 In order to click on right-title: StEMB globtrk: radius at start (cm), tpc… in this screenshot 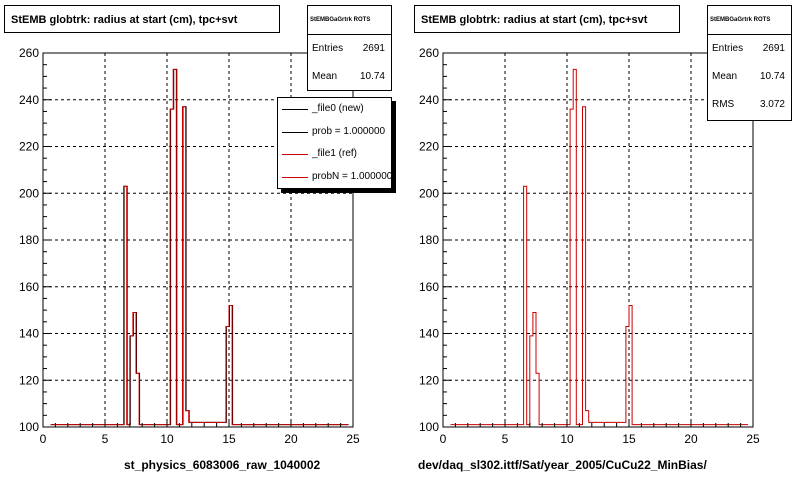, I will do `click(534, 20)`.